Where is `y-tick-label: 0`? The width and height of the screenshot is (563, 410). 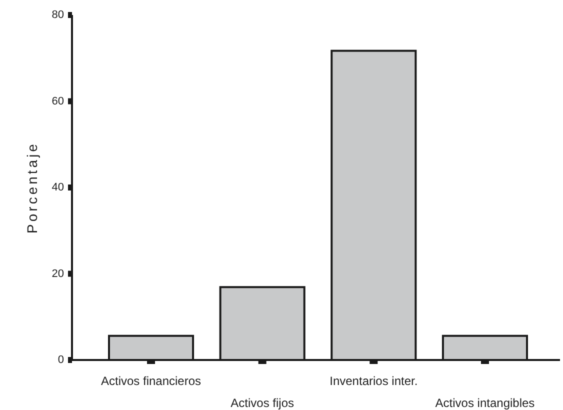
y-tick-label: 0 is located at coordinates (61, 360).